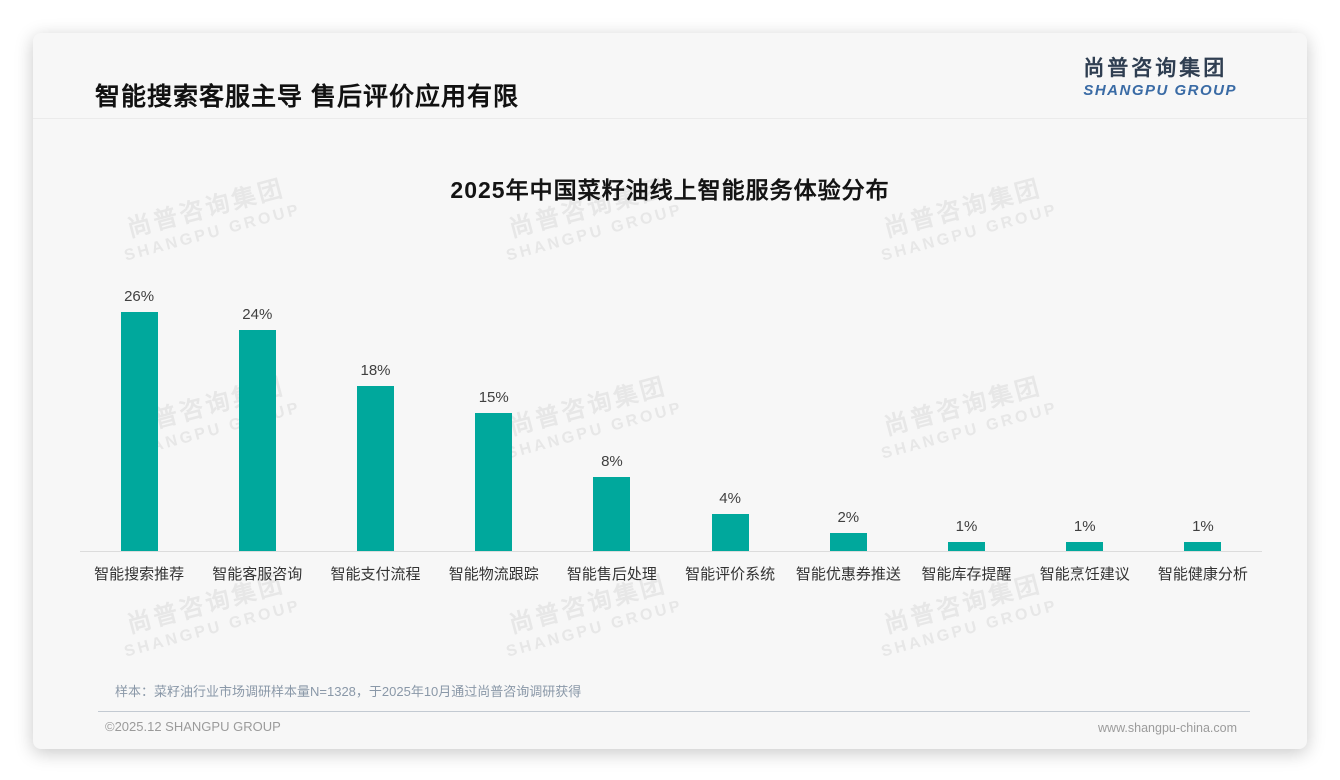 This screenshot has width=1340, height=780. Describe the element at coordinates (1167, 728) in the screenshot. I see `footer-website: www.shangpu-china.com` at that location.